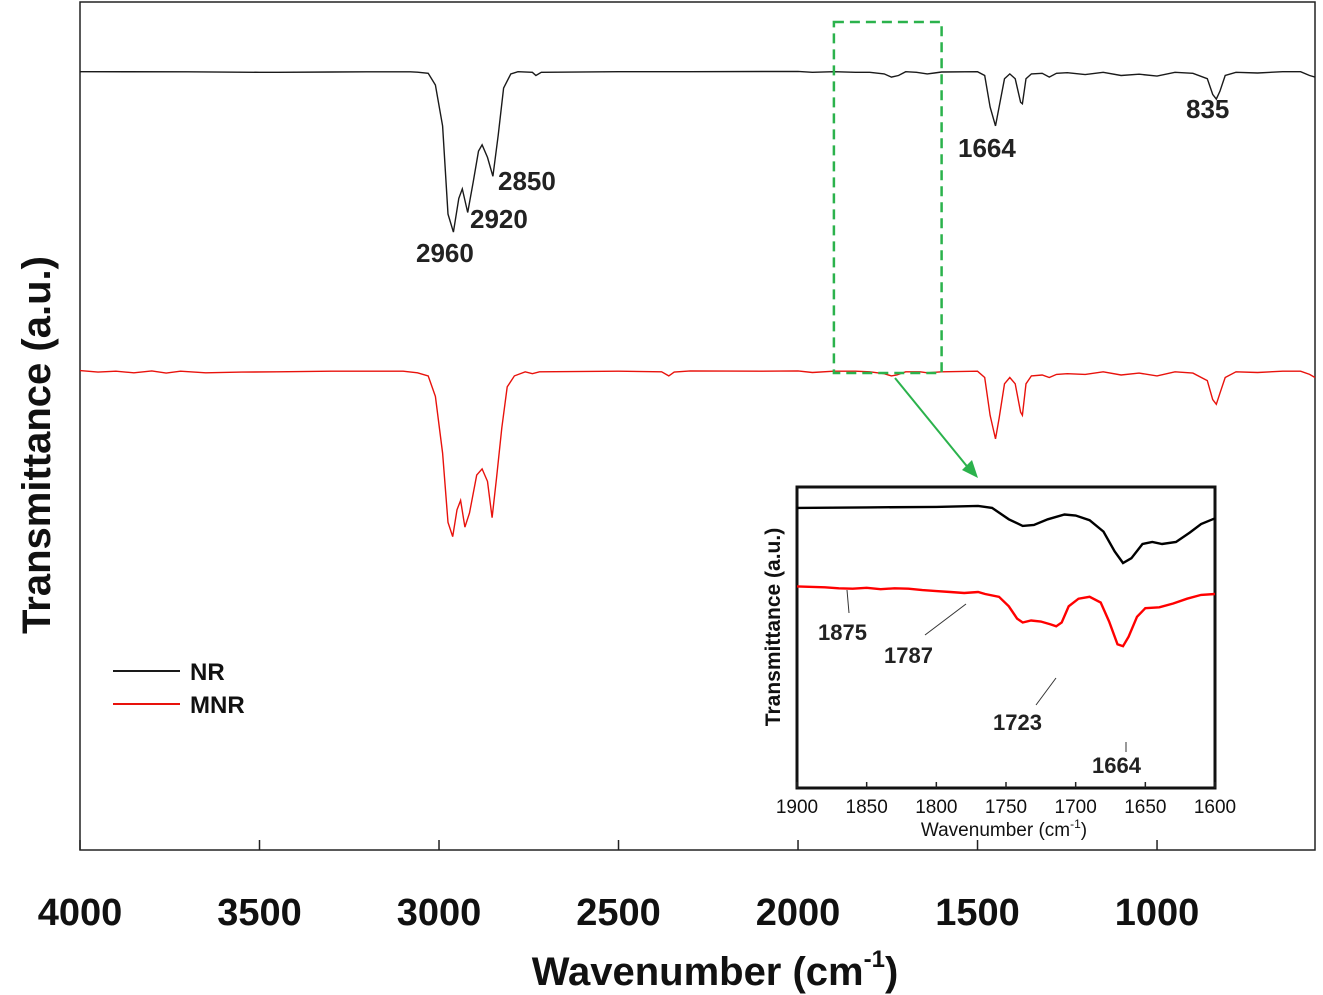 The width and height of the screenshot is (1323, 995). I want to click on inset-y-axis-title: Transmittance (a.u.), so click(773, 627).